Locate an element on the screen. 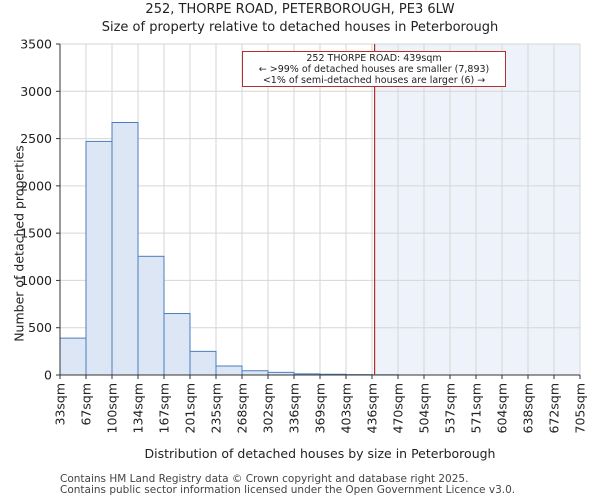  x-tick-label: 33sqm is located at coordinates (60, 404).